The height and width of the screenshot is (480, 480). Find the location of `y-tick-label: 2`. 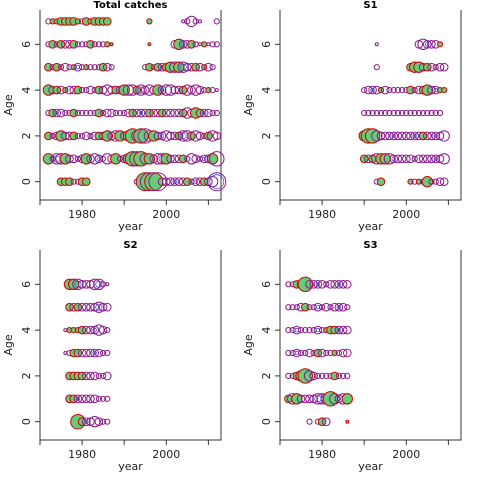

y-tick-label: 2 is located at coordinates (26, 375).